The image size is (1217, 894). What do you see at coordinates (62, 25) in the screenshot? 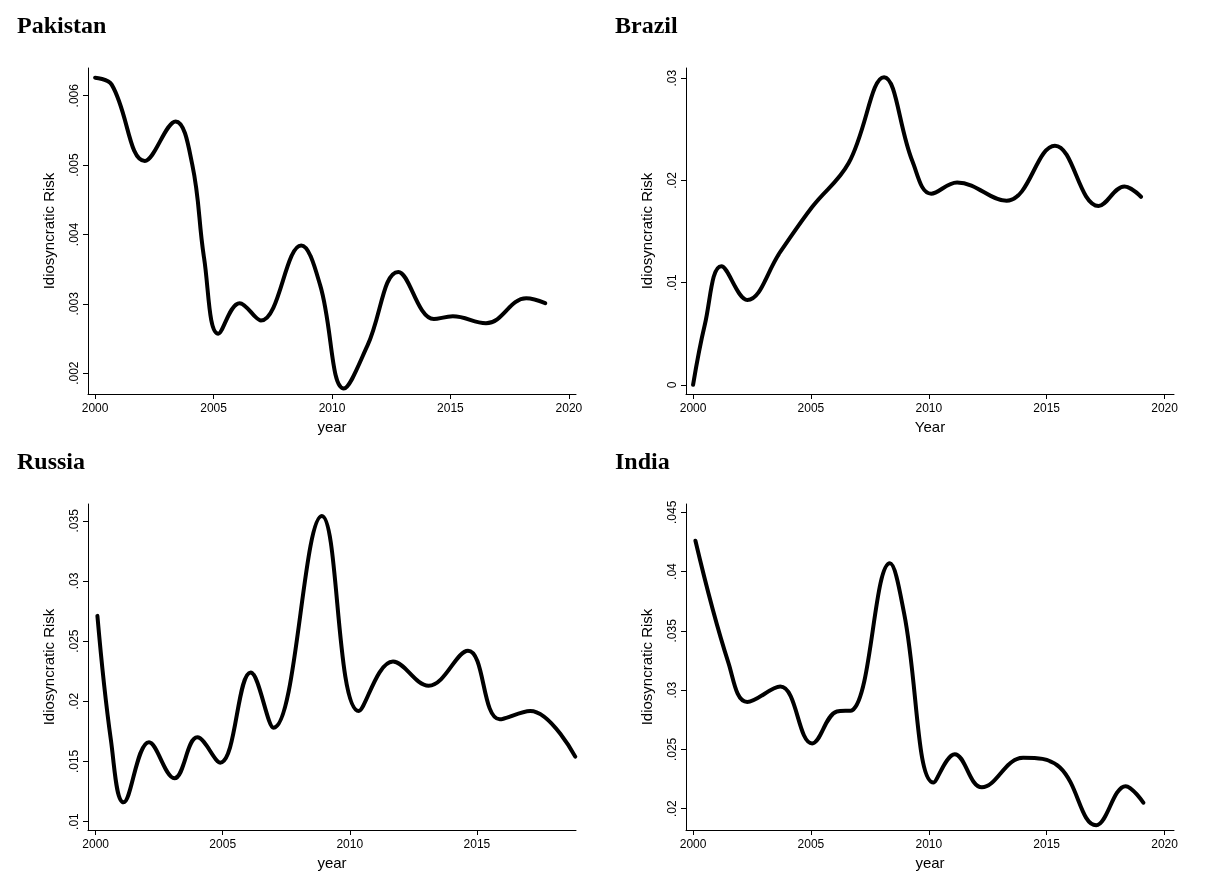
I see `chart-title: Pakistan` at bounding box center [62, 25].